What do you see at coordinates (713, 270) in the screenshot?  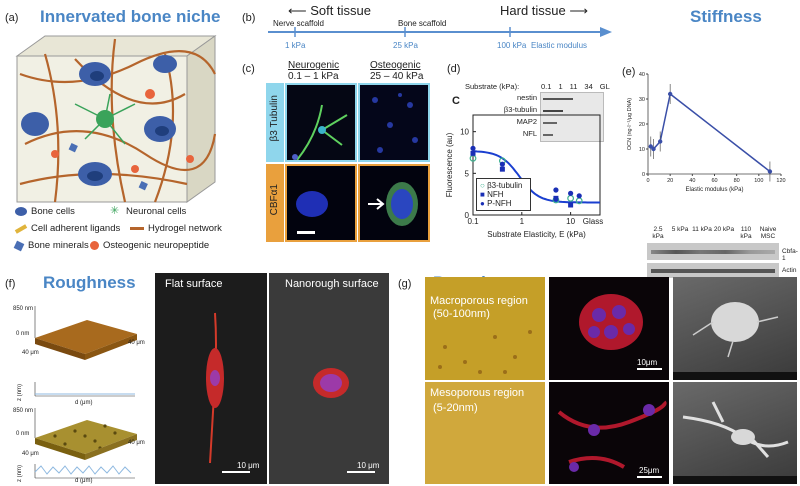 I see `blot-band-actin` at bounding box center [713, 270].